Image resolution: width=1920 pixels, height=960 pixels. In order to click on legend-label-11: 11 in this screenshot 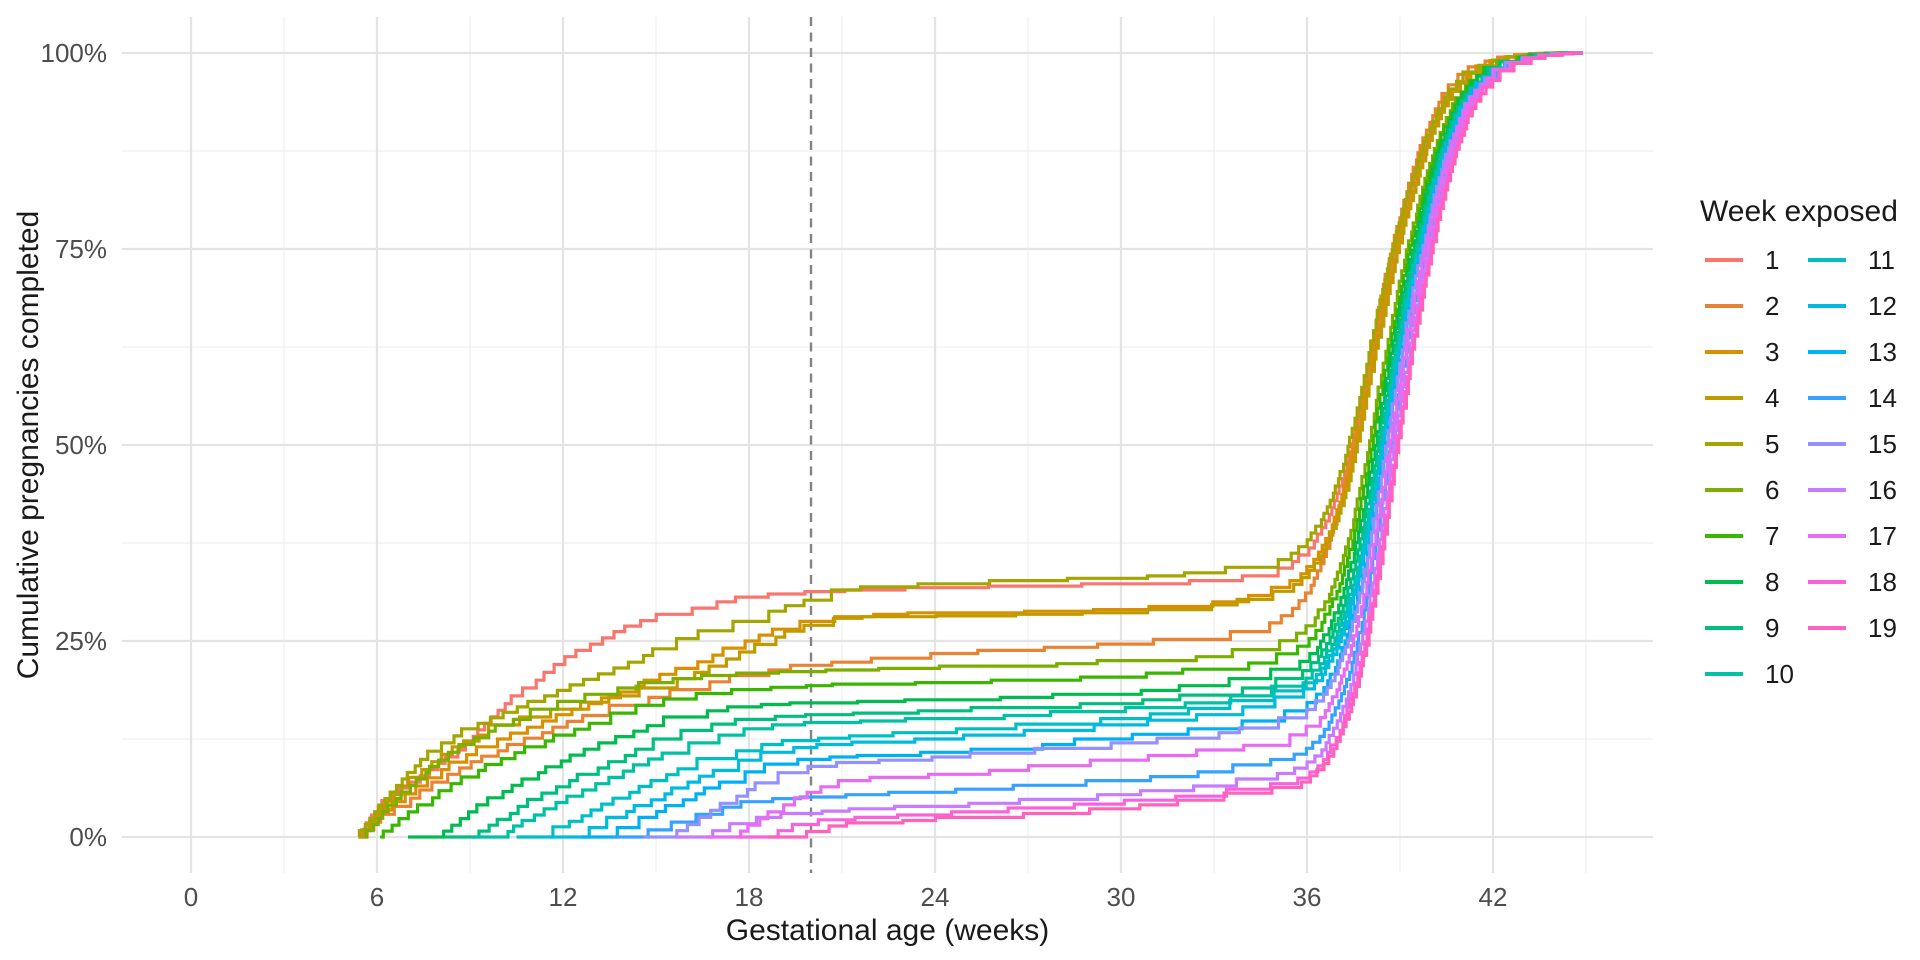, I will do `click(1881, 260)`.